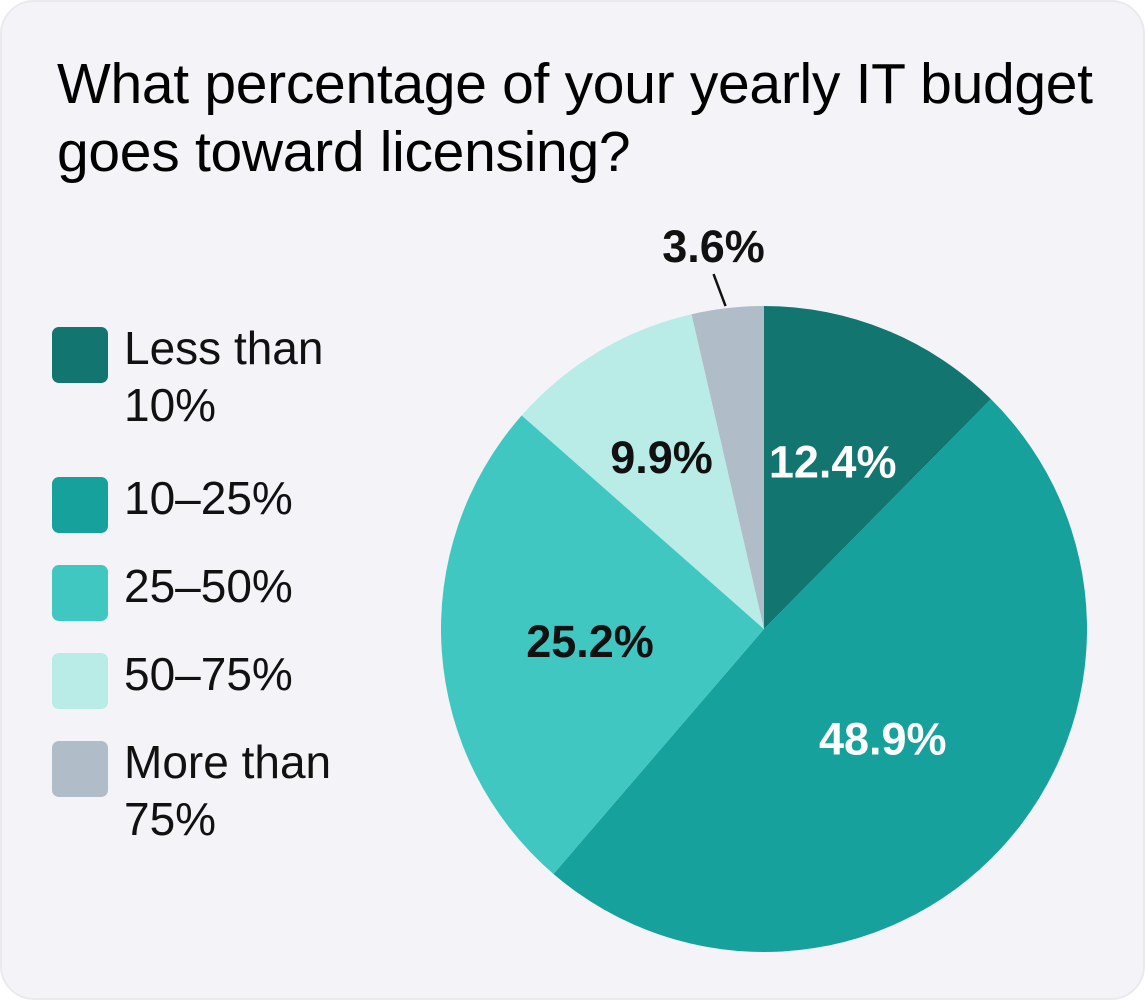  Describe the element at coordinates (719, 290) in the screenshot. I see `leader-line` at that location.